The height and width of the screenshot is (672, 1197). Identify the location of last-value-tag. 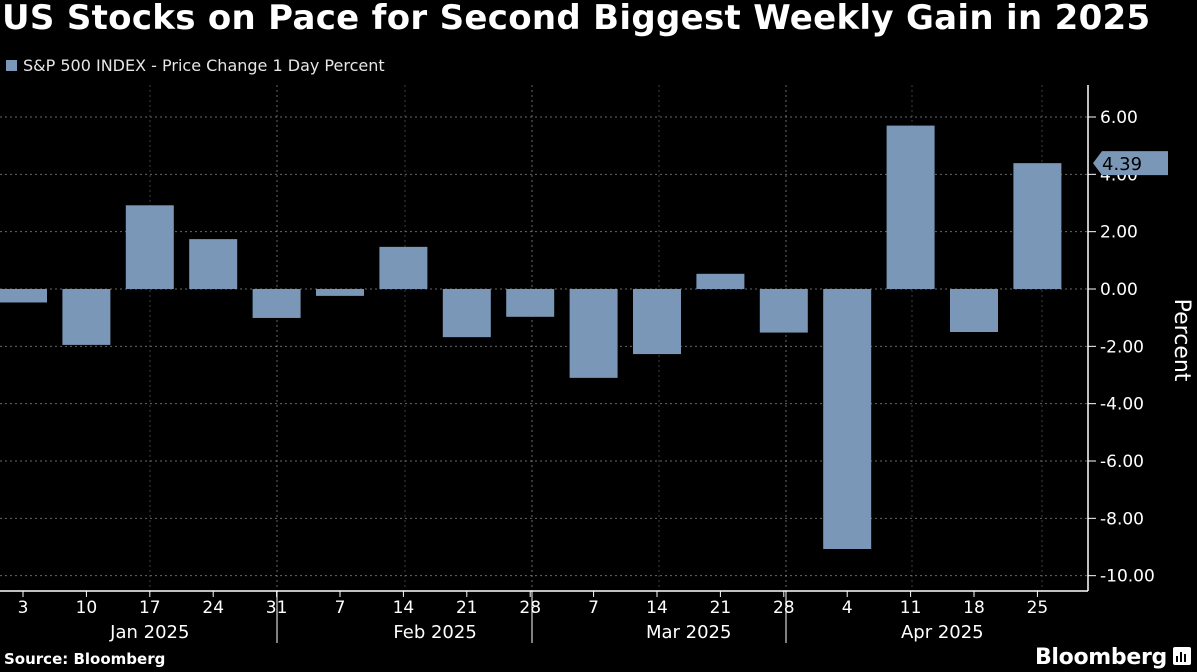
(1130, 163).